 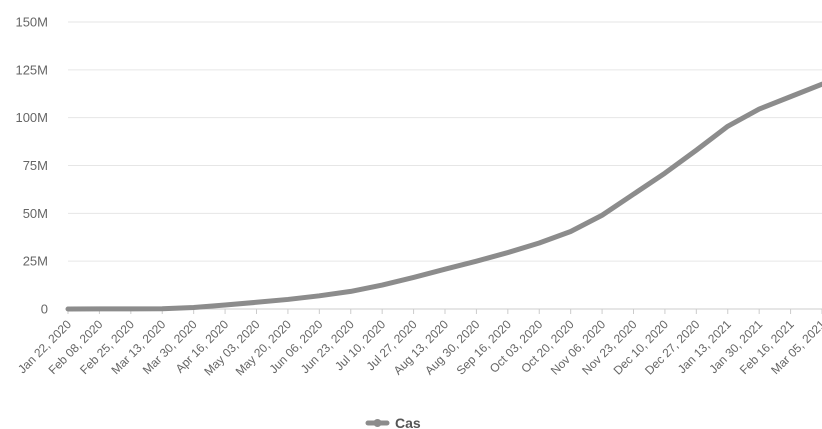 I want to click on y-tick-label: 25M, so click(x=35, y=261).